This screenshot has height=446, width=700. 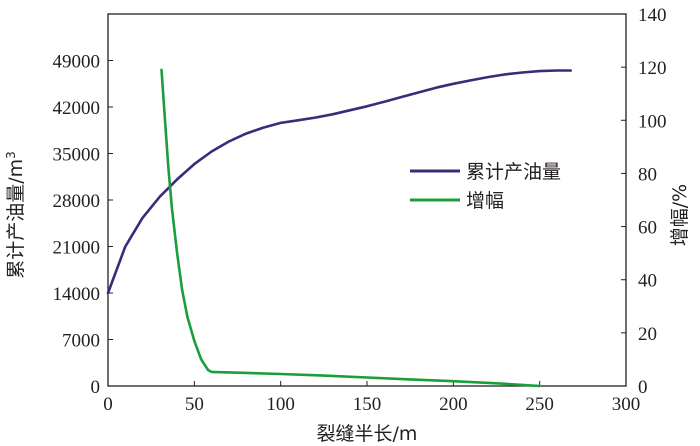 I want to click on y-left-tick-label: 7000, so click(x=81, y=341).